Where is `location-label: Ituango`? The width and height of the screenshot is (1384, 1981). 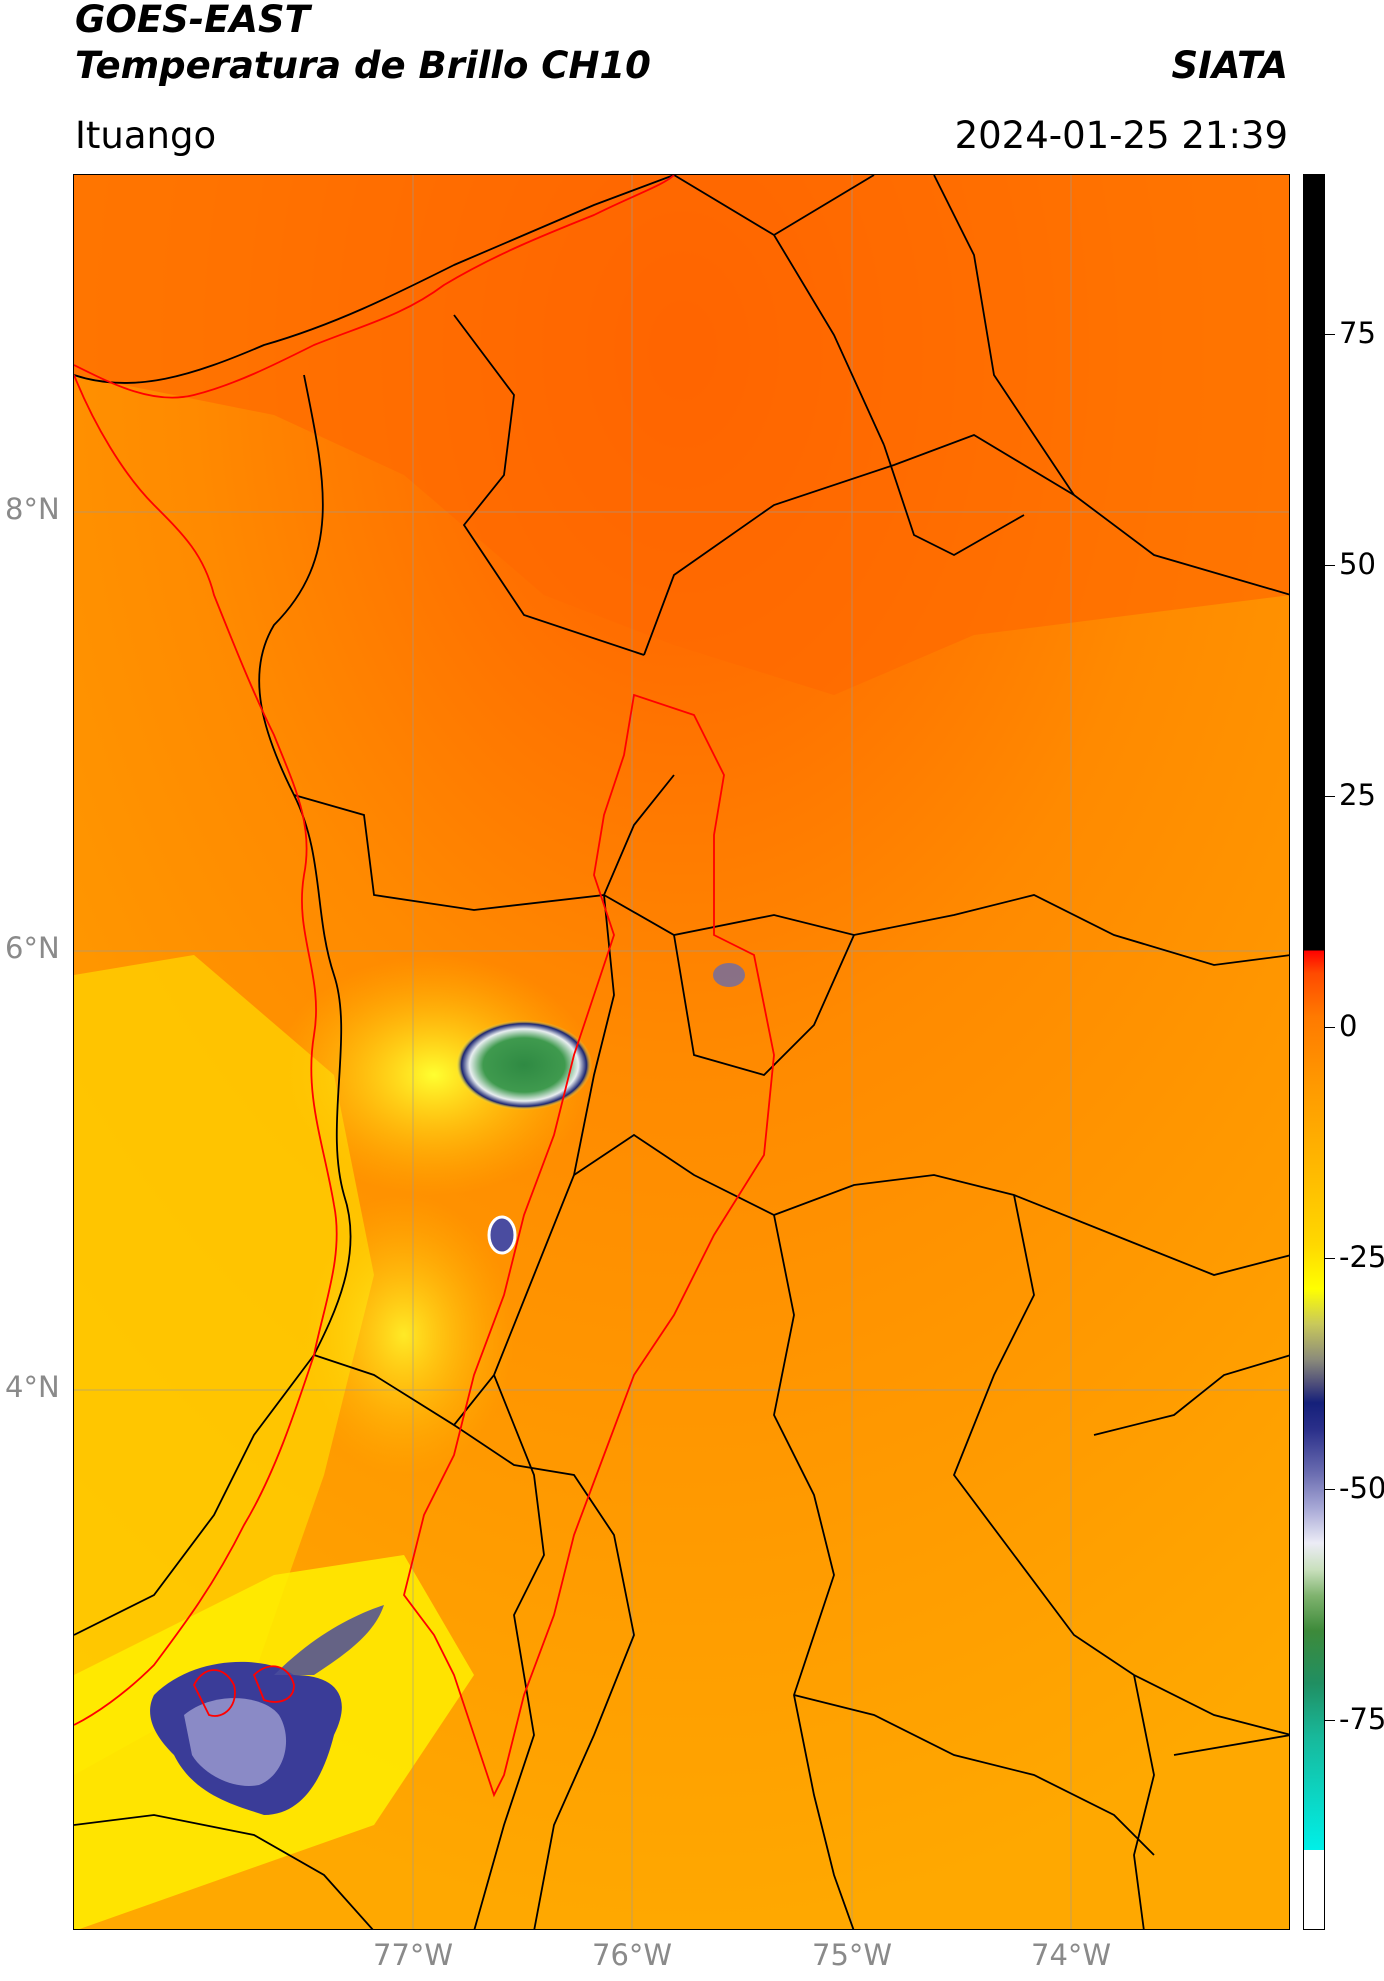 location-label: Ituango is located at coordinates (146, 135).